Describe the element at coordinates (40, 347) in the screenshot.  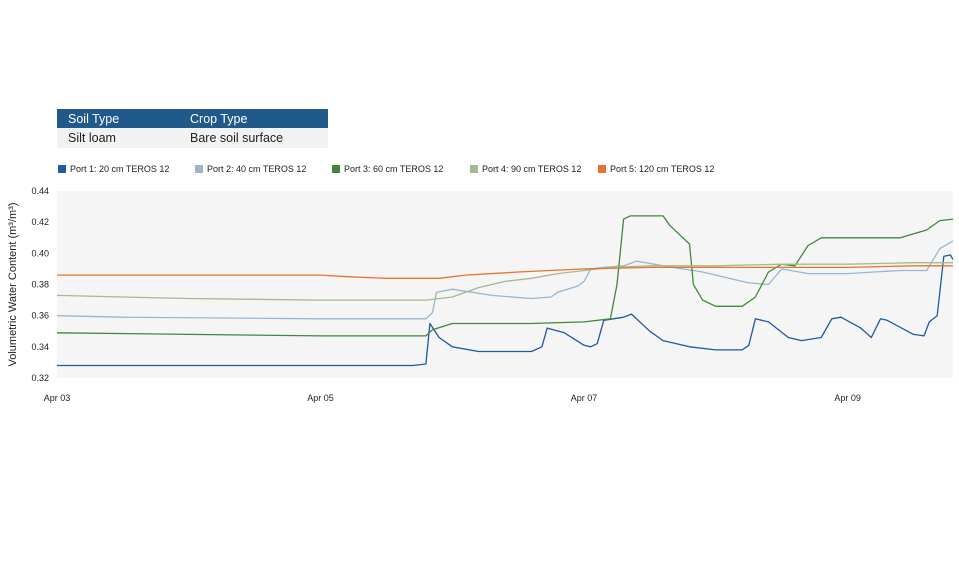
I see `y-tick-label: 0.34` at that location.